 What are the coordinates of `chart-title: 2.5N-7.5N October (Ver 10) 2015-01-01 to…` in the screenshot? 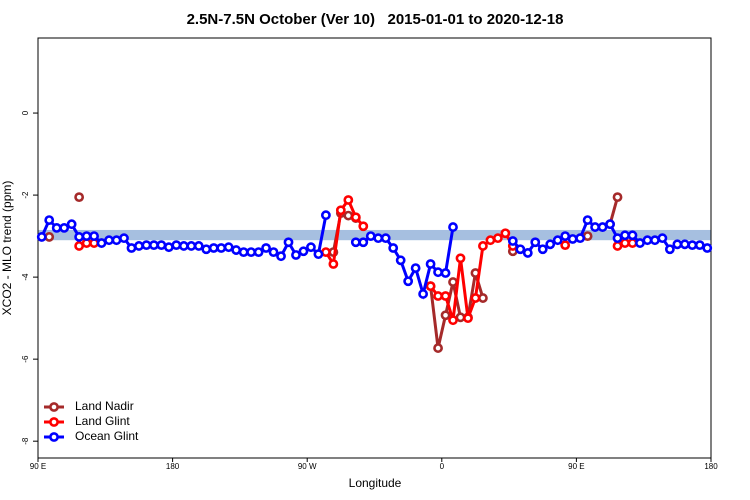 It's located at (375, 19).